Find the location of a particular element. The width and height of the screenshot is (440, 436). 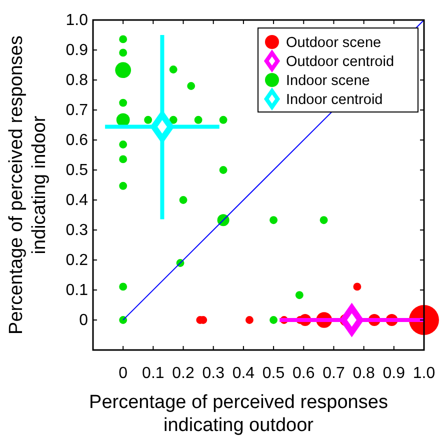

x-tick-label: 0.3 is located at coordinates (213, 373).